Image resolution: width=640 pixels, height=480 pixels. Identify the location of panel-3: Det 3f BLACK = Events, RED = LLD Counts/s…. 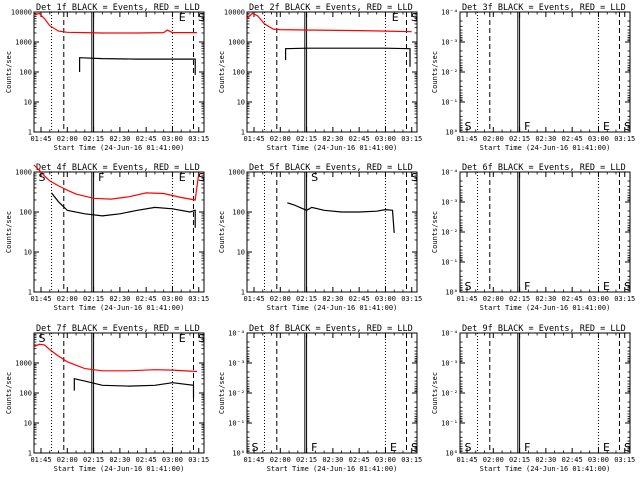
(533, 77).